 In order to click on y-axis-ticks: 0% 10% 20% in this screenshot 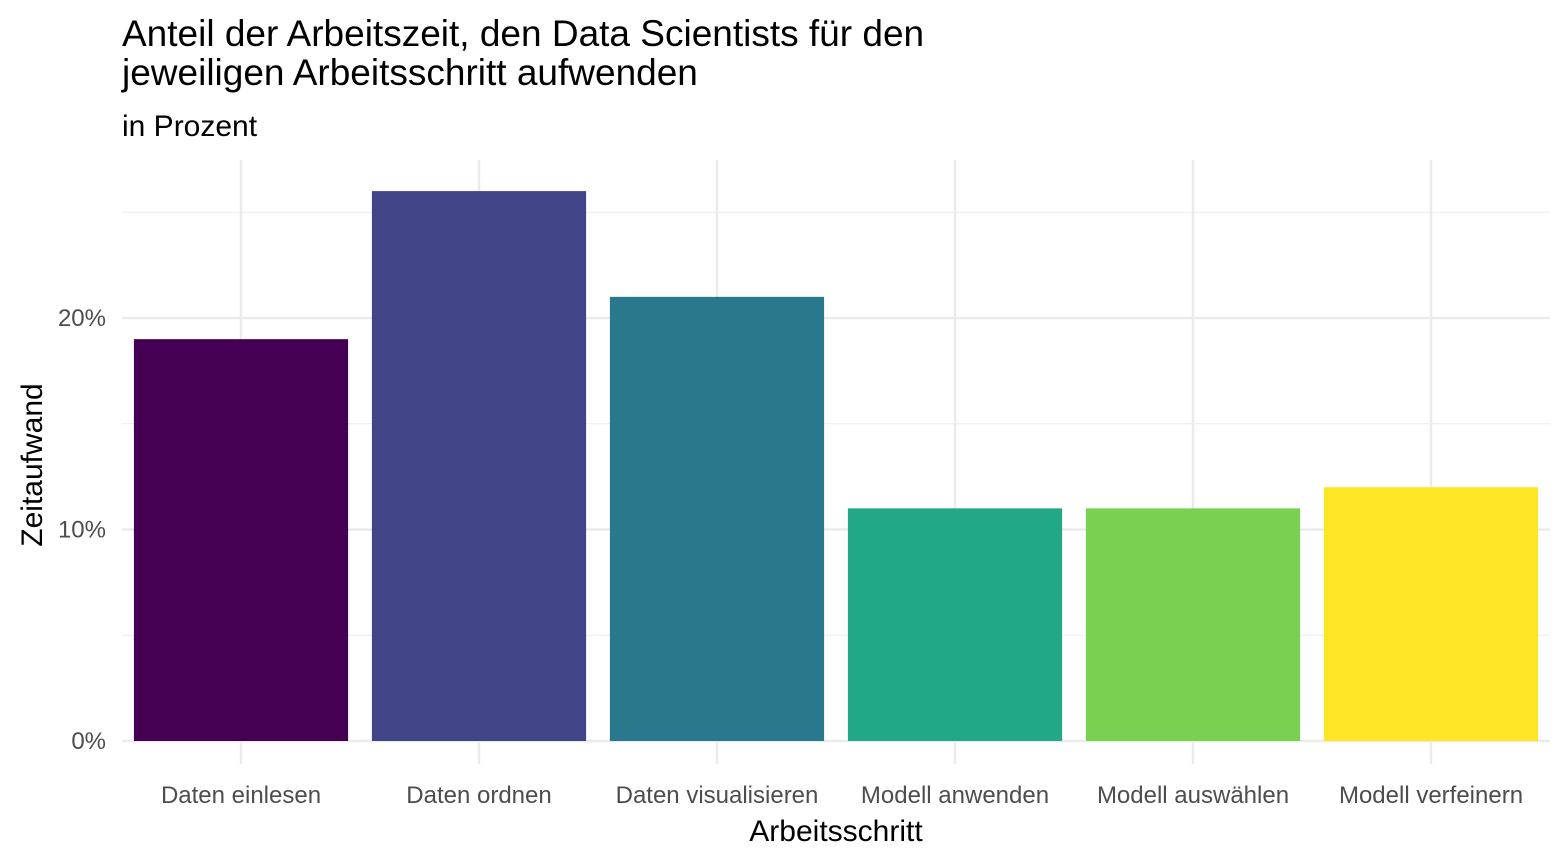, I will do `click(82, 530)`.